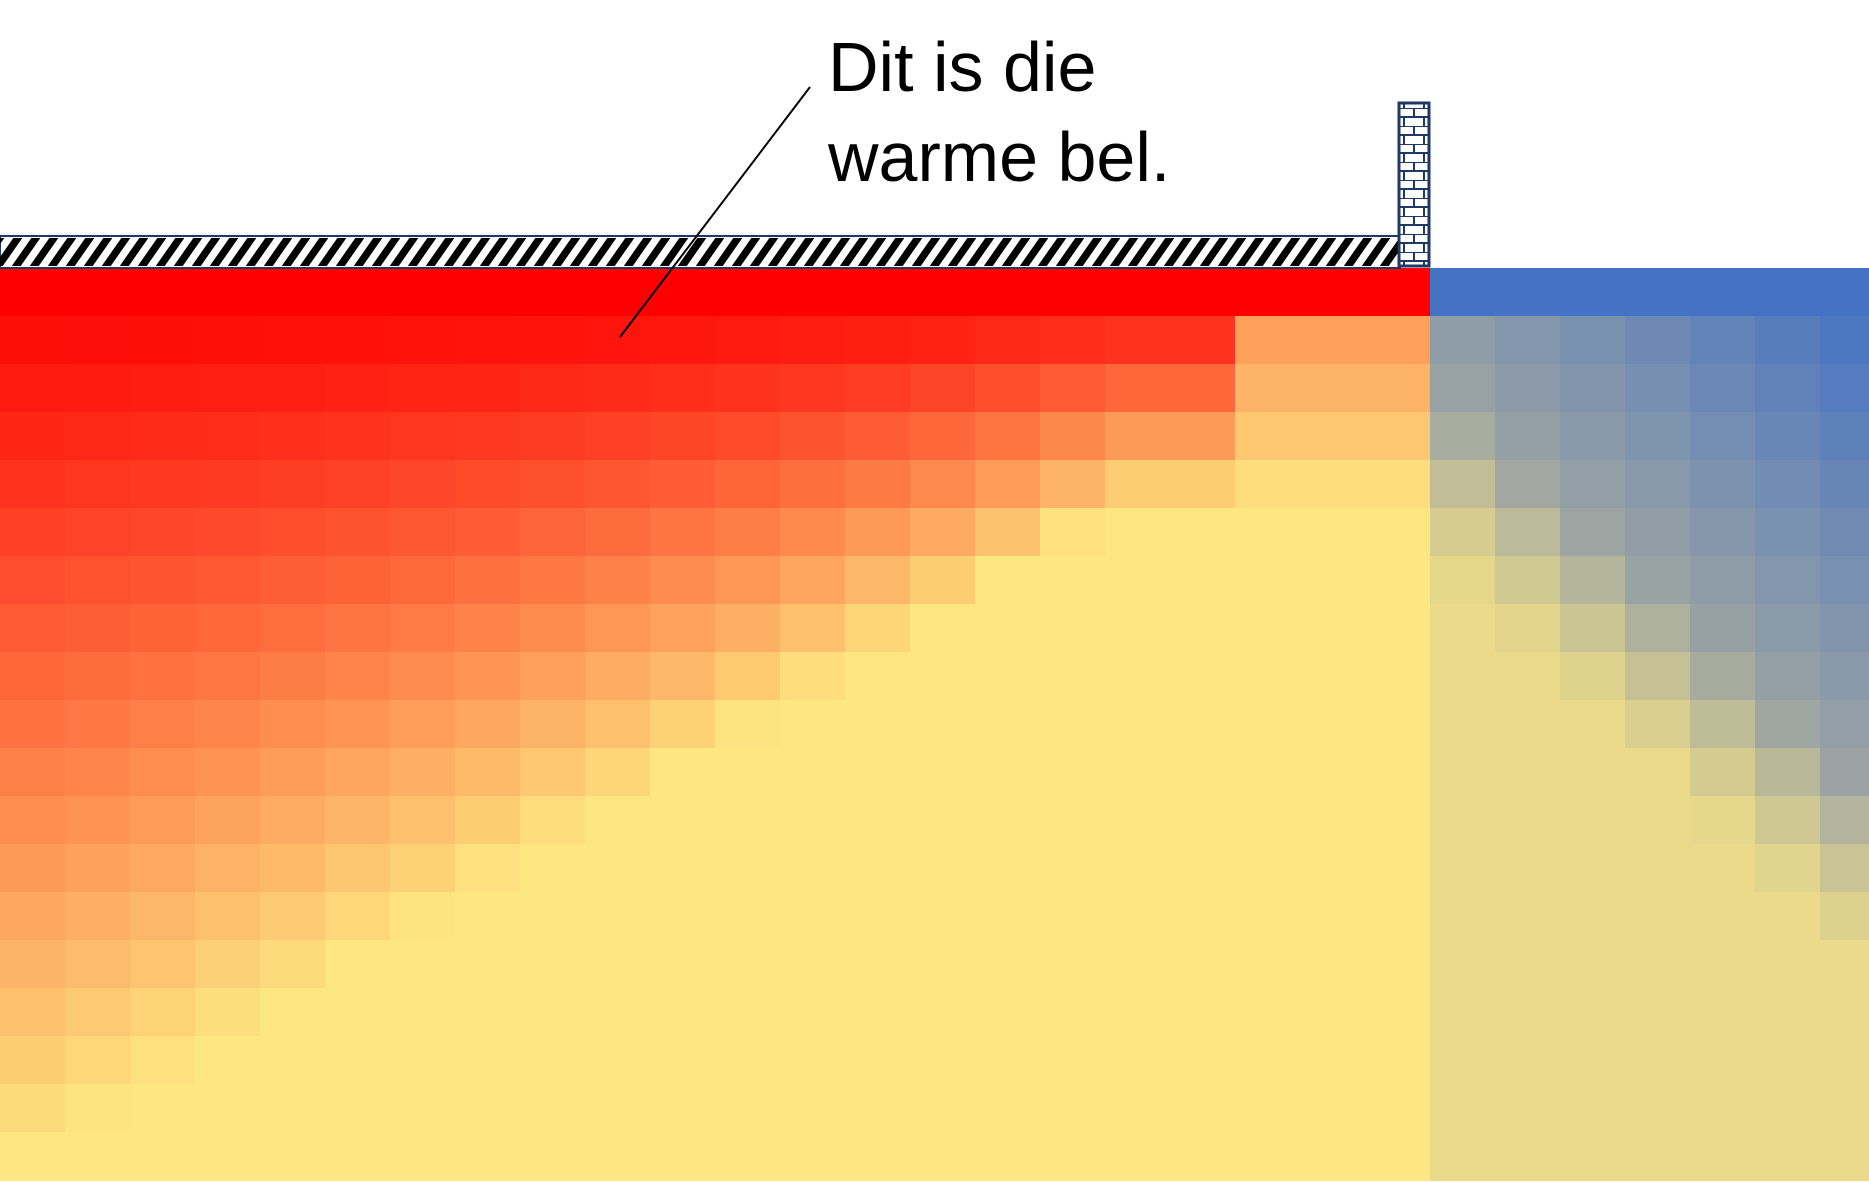  What do you see at coordinates (999, 157) in the screenshot?
I see `annotation-line-2: warme bel.` at bounding box center [999, 157].